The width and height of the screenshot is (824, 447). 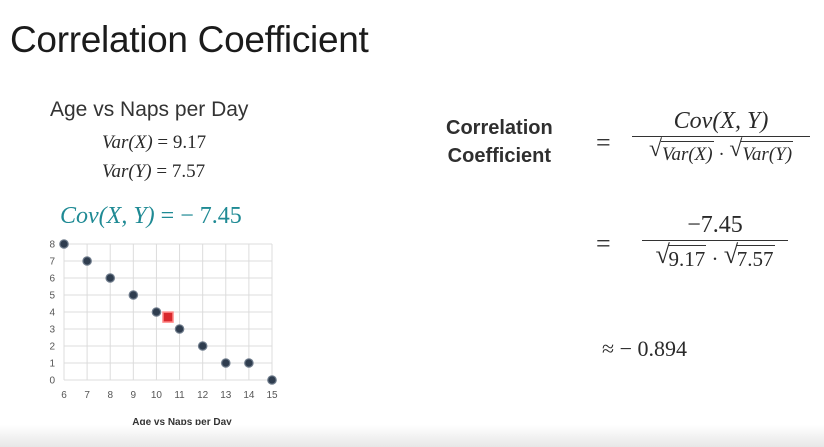 What do you see at coordinates (249, 395) in the screenshot?
I see `x-tick-label: 14` at bounding box center [249, 395].